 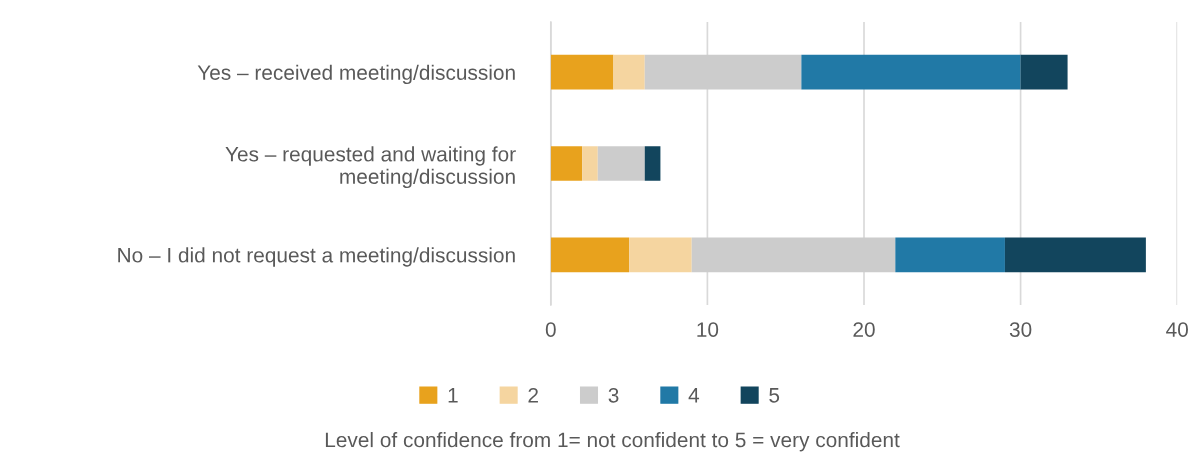 I want to click on y-tick-label: Yes – received meeting/discussion, so click(x=356, y=74).